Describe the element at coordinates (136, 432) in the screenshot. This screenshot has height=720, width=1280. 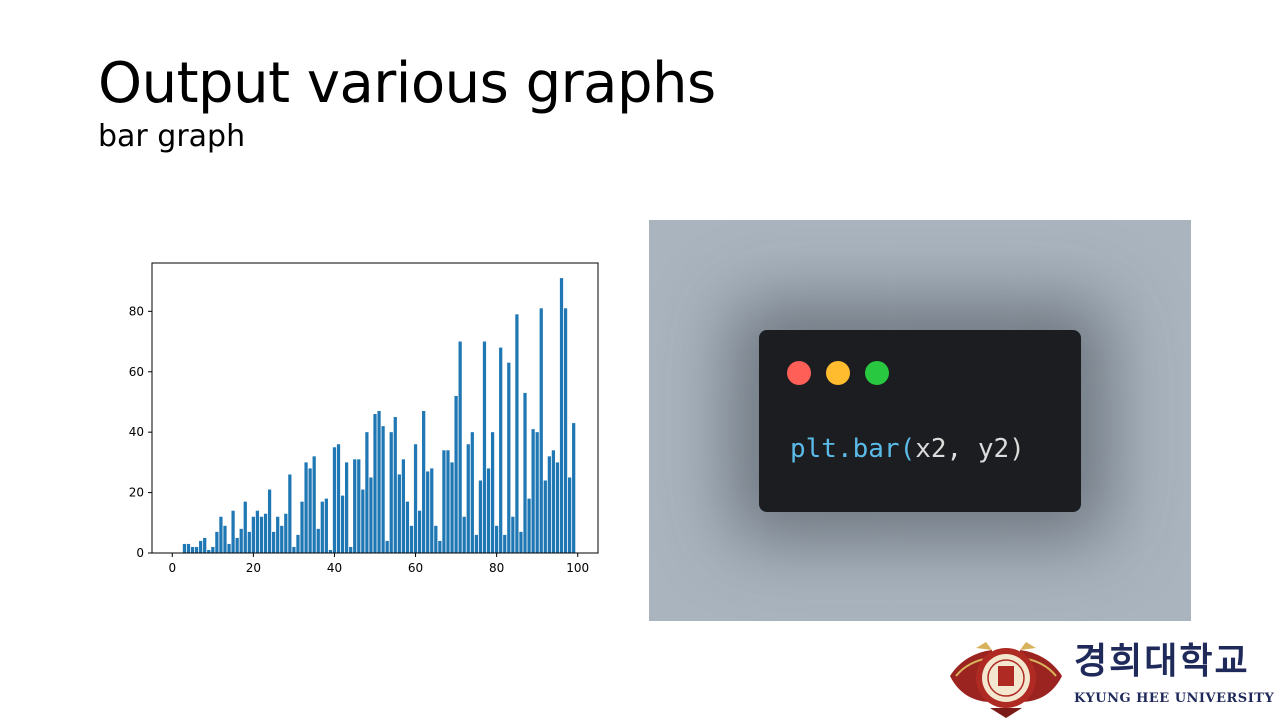
I see `y-tick-label: 40` at that location.